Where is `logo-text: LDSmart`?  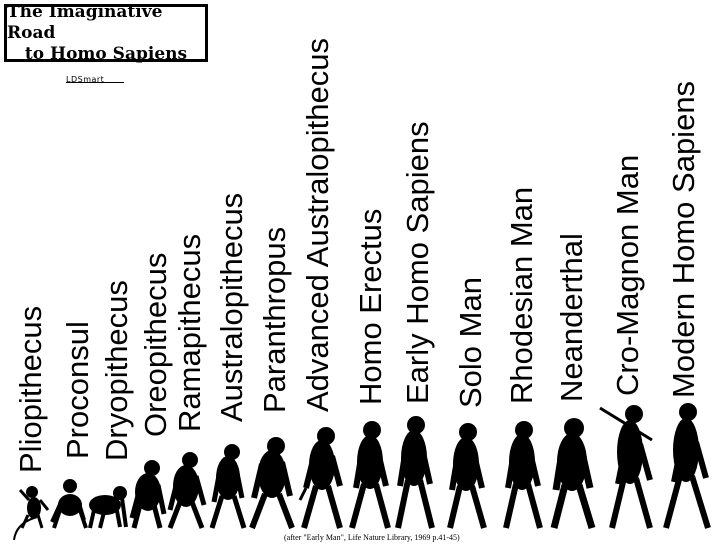
logo-text: LDSmart is located at coordinates (85, 79).